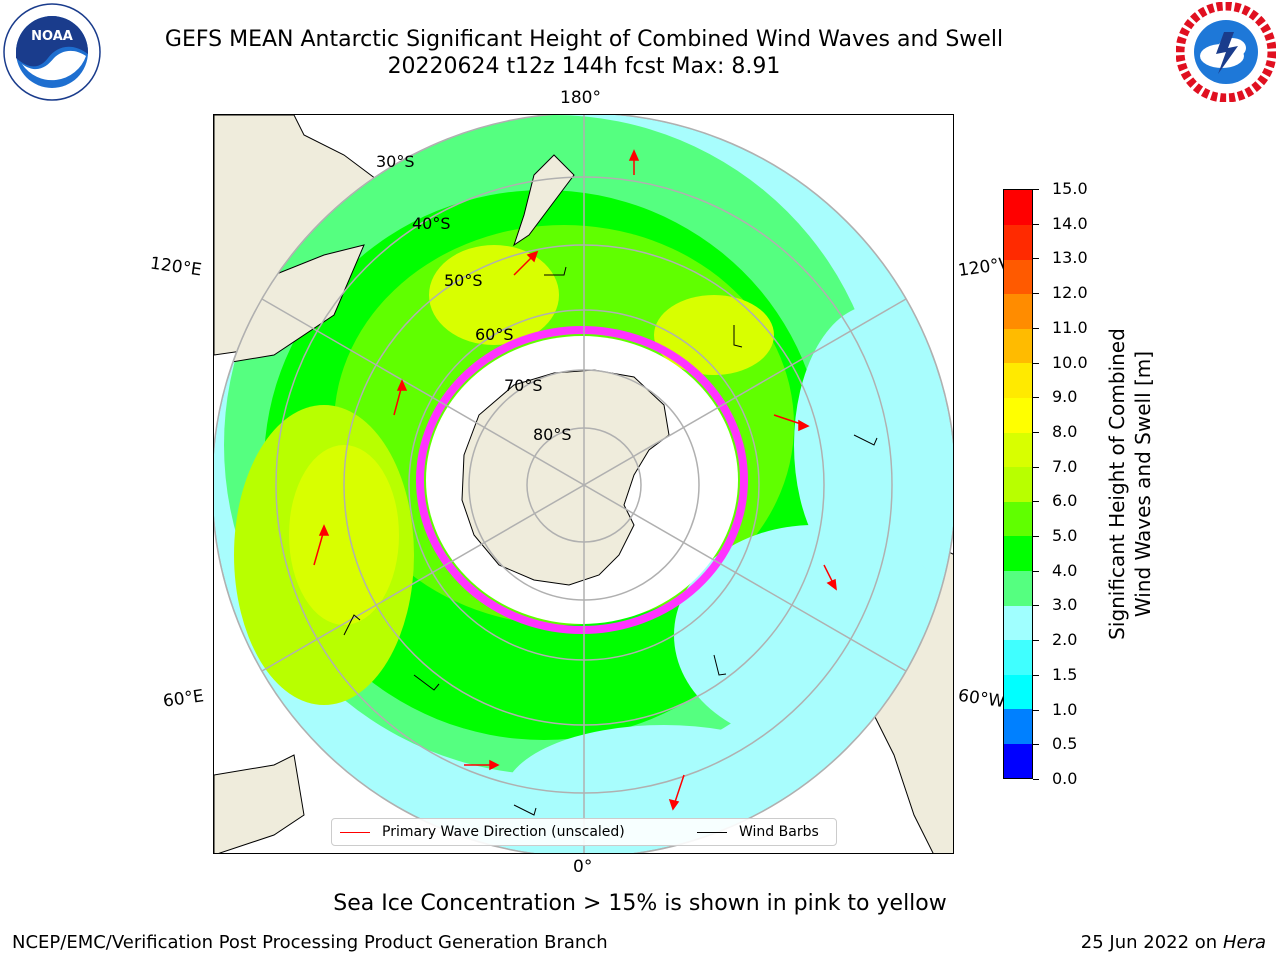 The height and width of the screenshot is (960, 1280). What do you see at coordinates (175, 267) in the screenshot?
I see `longitude-label-120e: 120°E` at bounding box center [175, 267].